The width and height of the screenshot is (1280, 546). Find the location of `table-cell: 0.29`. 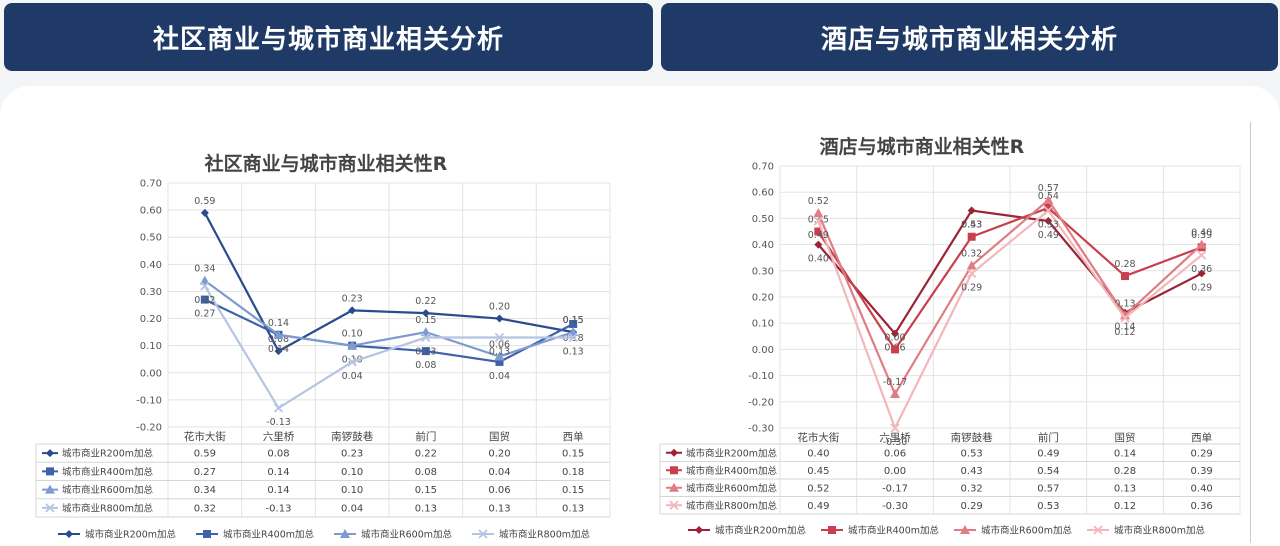

table-cell: 0.29 is located at coordinates (1202, 453).